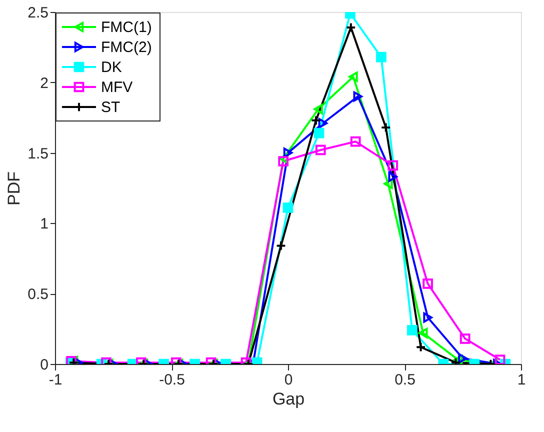 The height and width of the screenshot is (432, 544). I want to click on x-tick-label: 1, so click(521, 380).